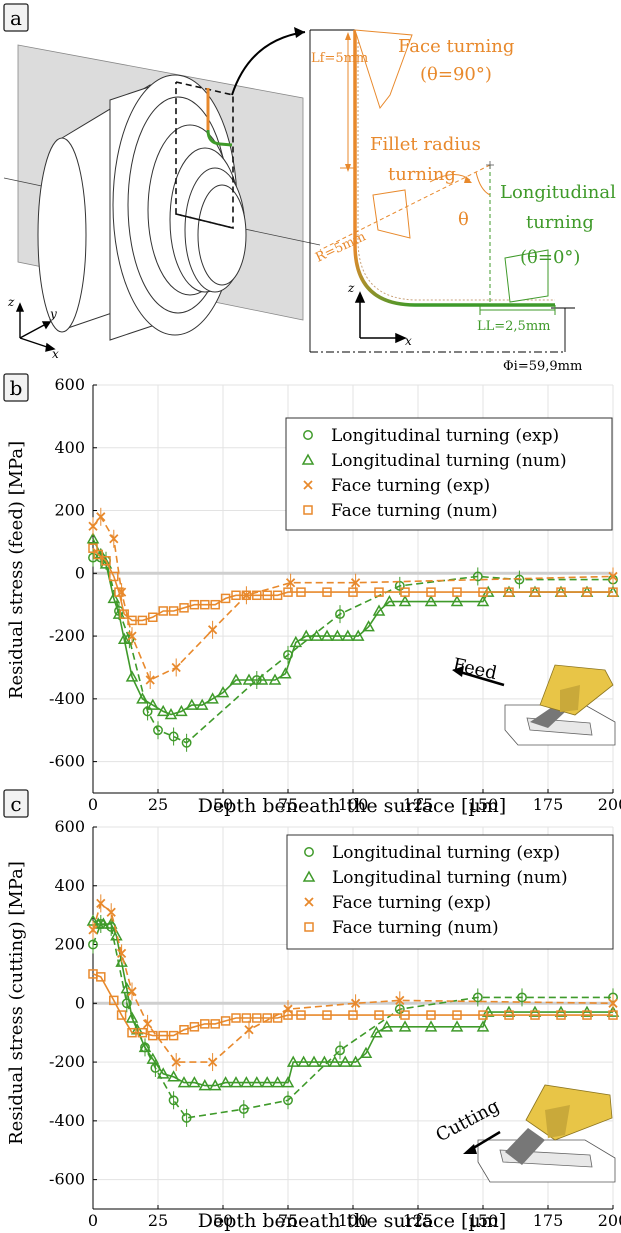  What do you see at coordinates (268, 63) in the screenshot?
I see `zoom-arrow` at bounding box center [268, 63].